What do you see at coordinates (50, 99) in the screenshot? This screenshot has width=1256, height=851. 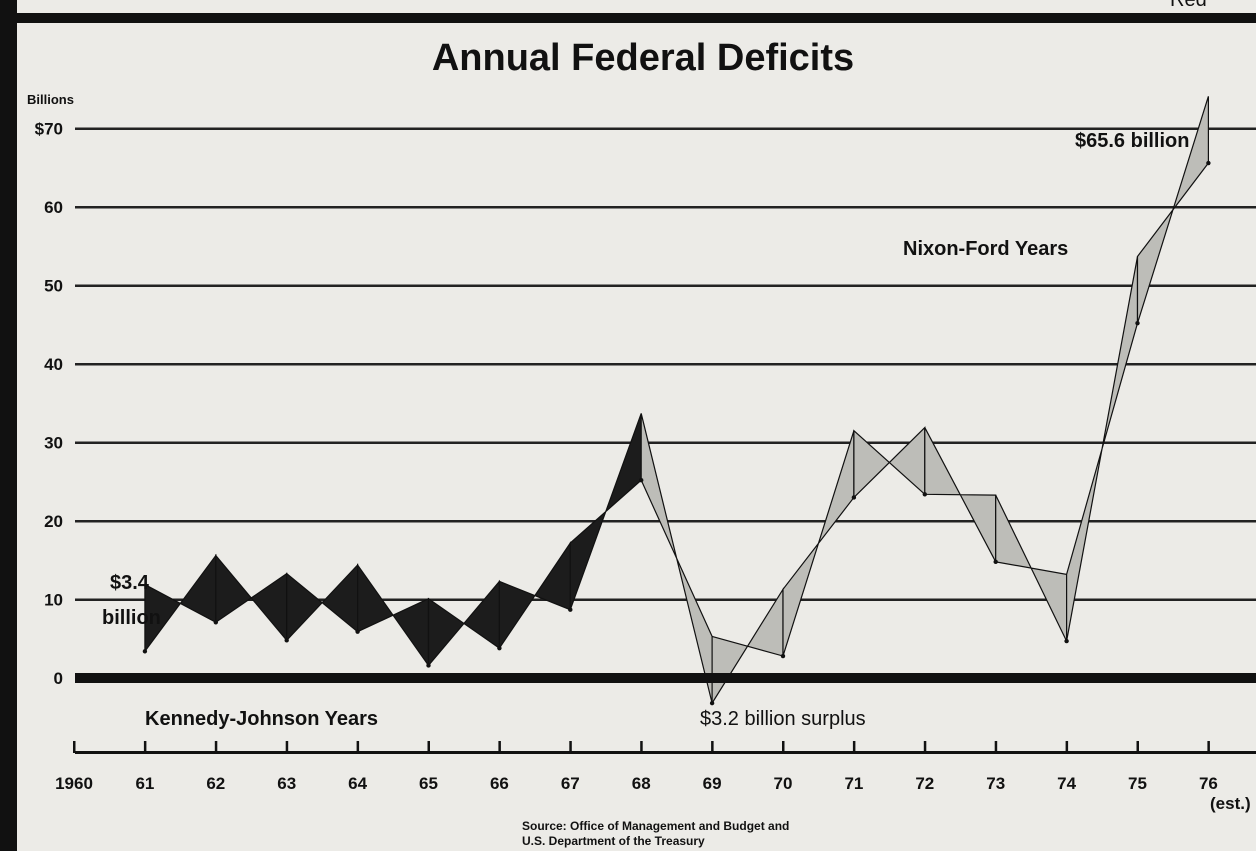 I see `y-axis-unit-label: Billions` at bounding box center [50, 99].